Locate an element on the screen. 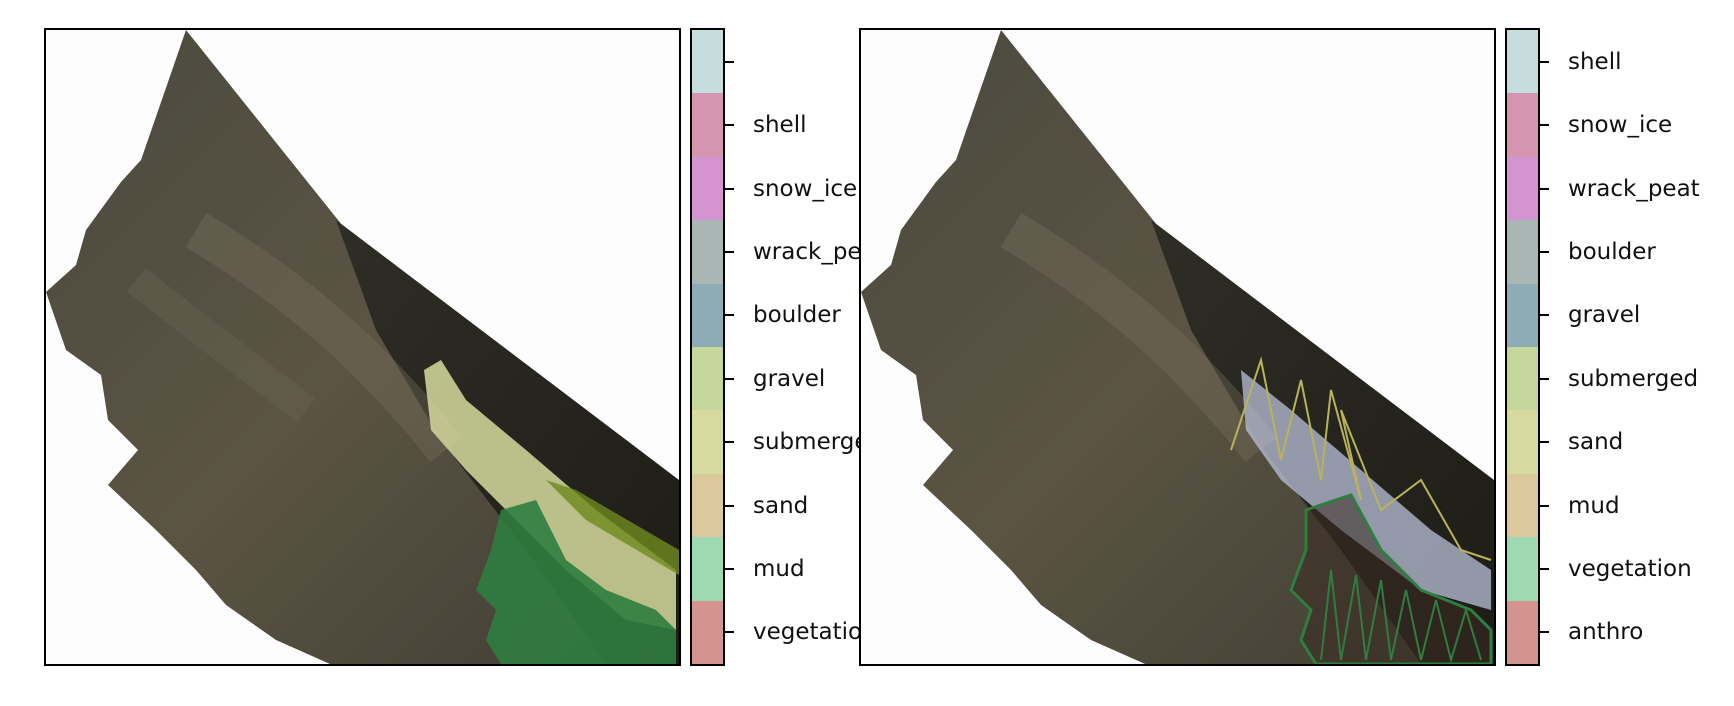 Image resolution: width=1734 pixels, height=706 pixels. left_panel-colorbar-label: shell is located at coordinates (780, 125).